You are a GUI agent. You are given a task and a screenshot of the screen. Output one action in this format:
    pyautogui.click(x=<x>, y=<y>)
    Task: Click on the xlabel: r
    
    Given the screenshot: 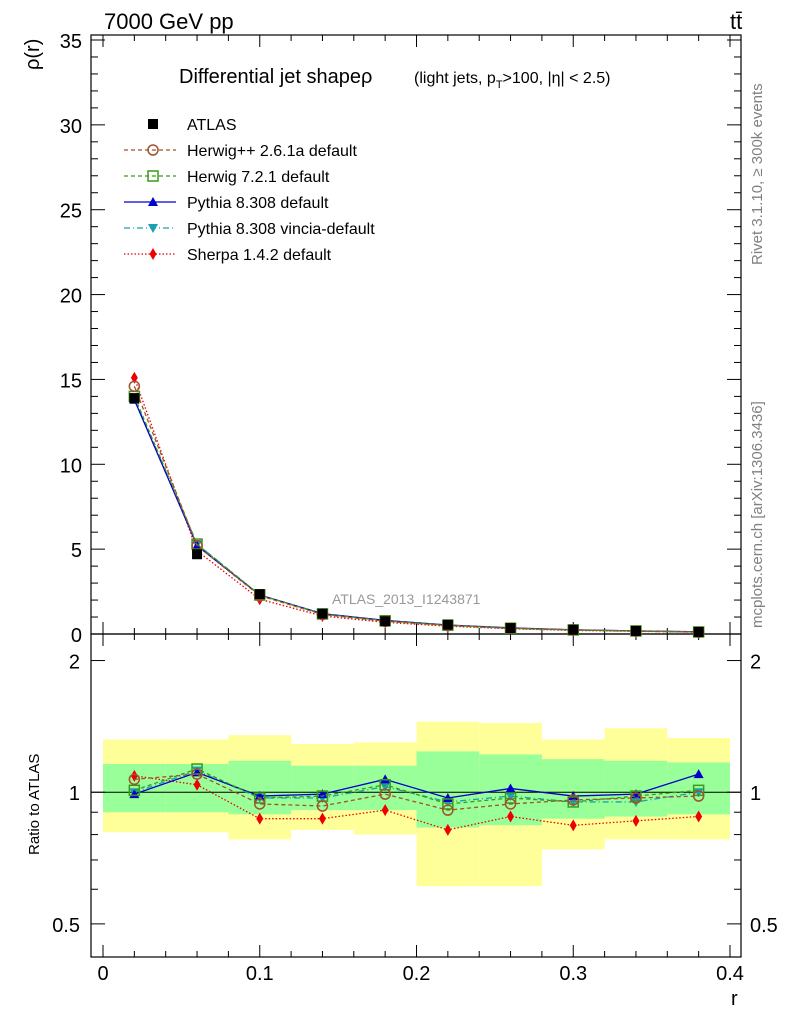 What is the action you would take?
    pyautogui.click(x=734, y=999)
    